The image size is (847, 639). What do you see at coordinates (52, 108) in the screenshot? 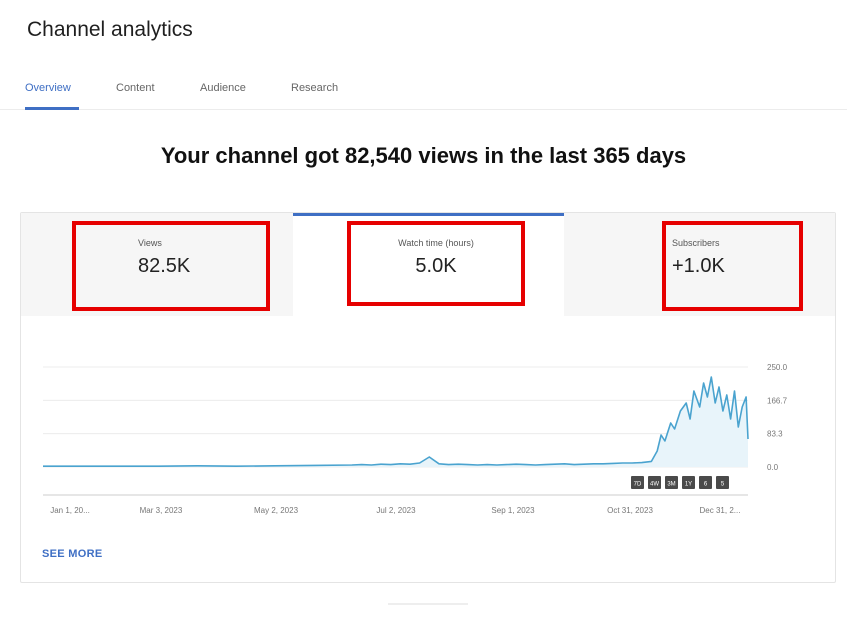
I see `active-tab-indicator` at bounding box center [52, 108].